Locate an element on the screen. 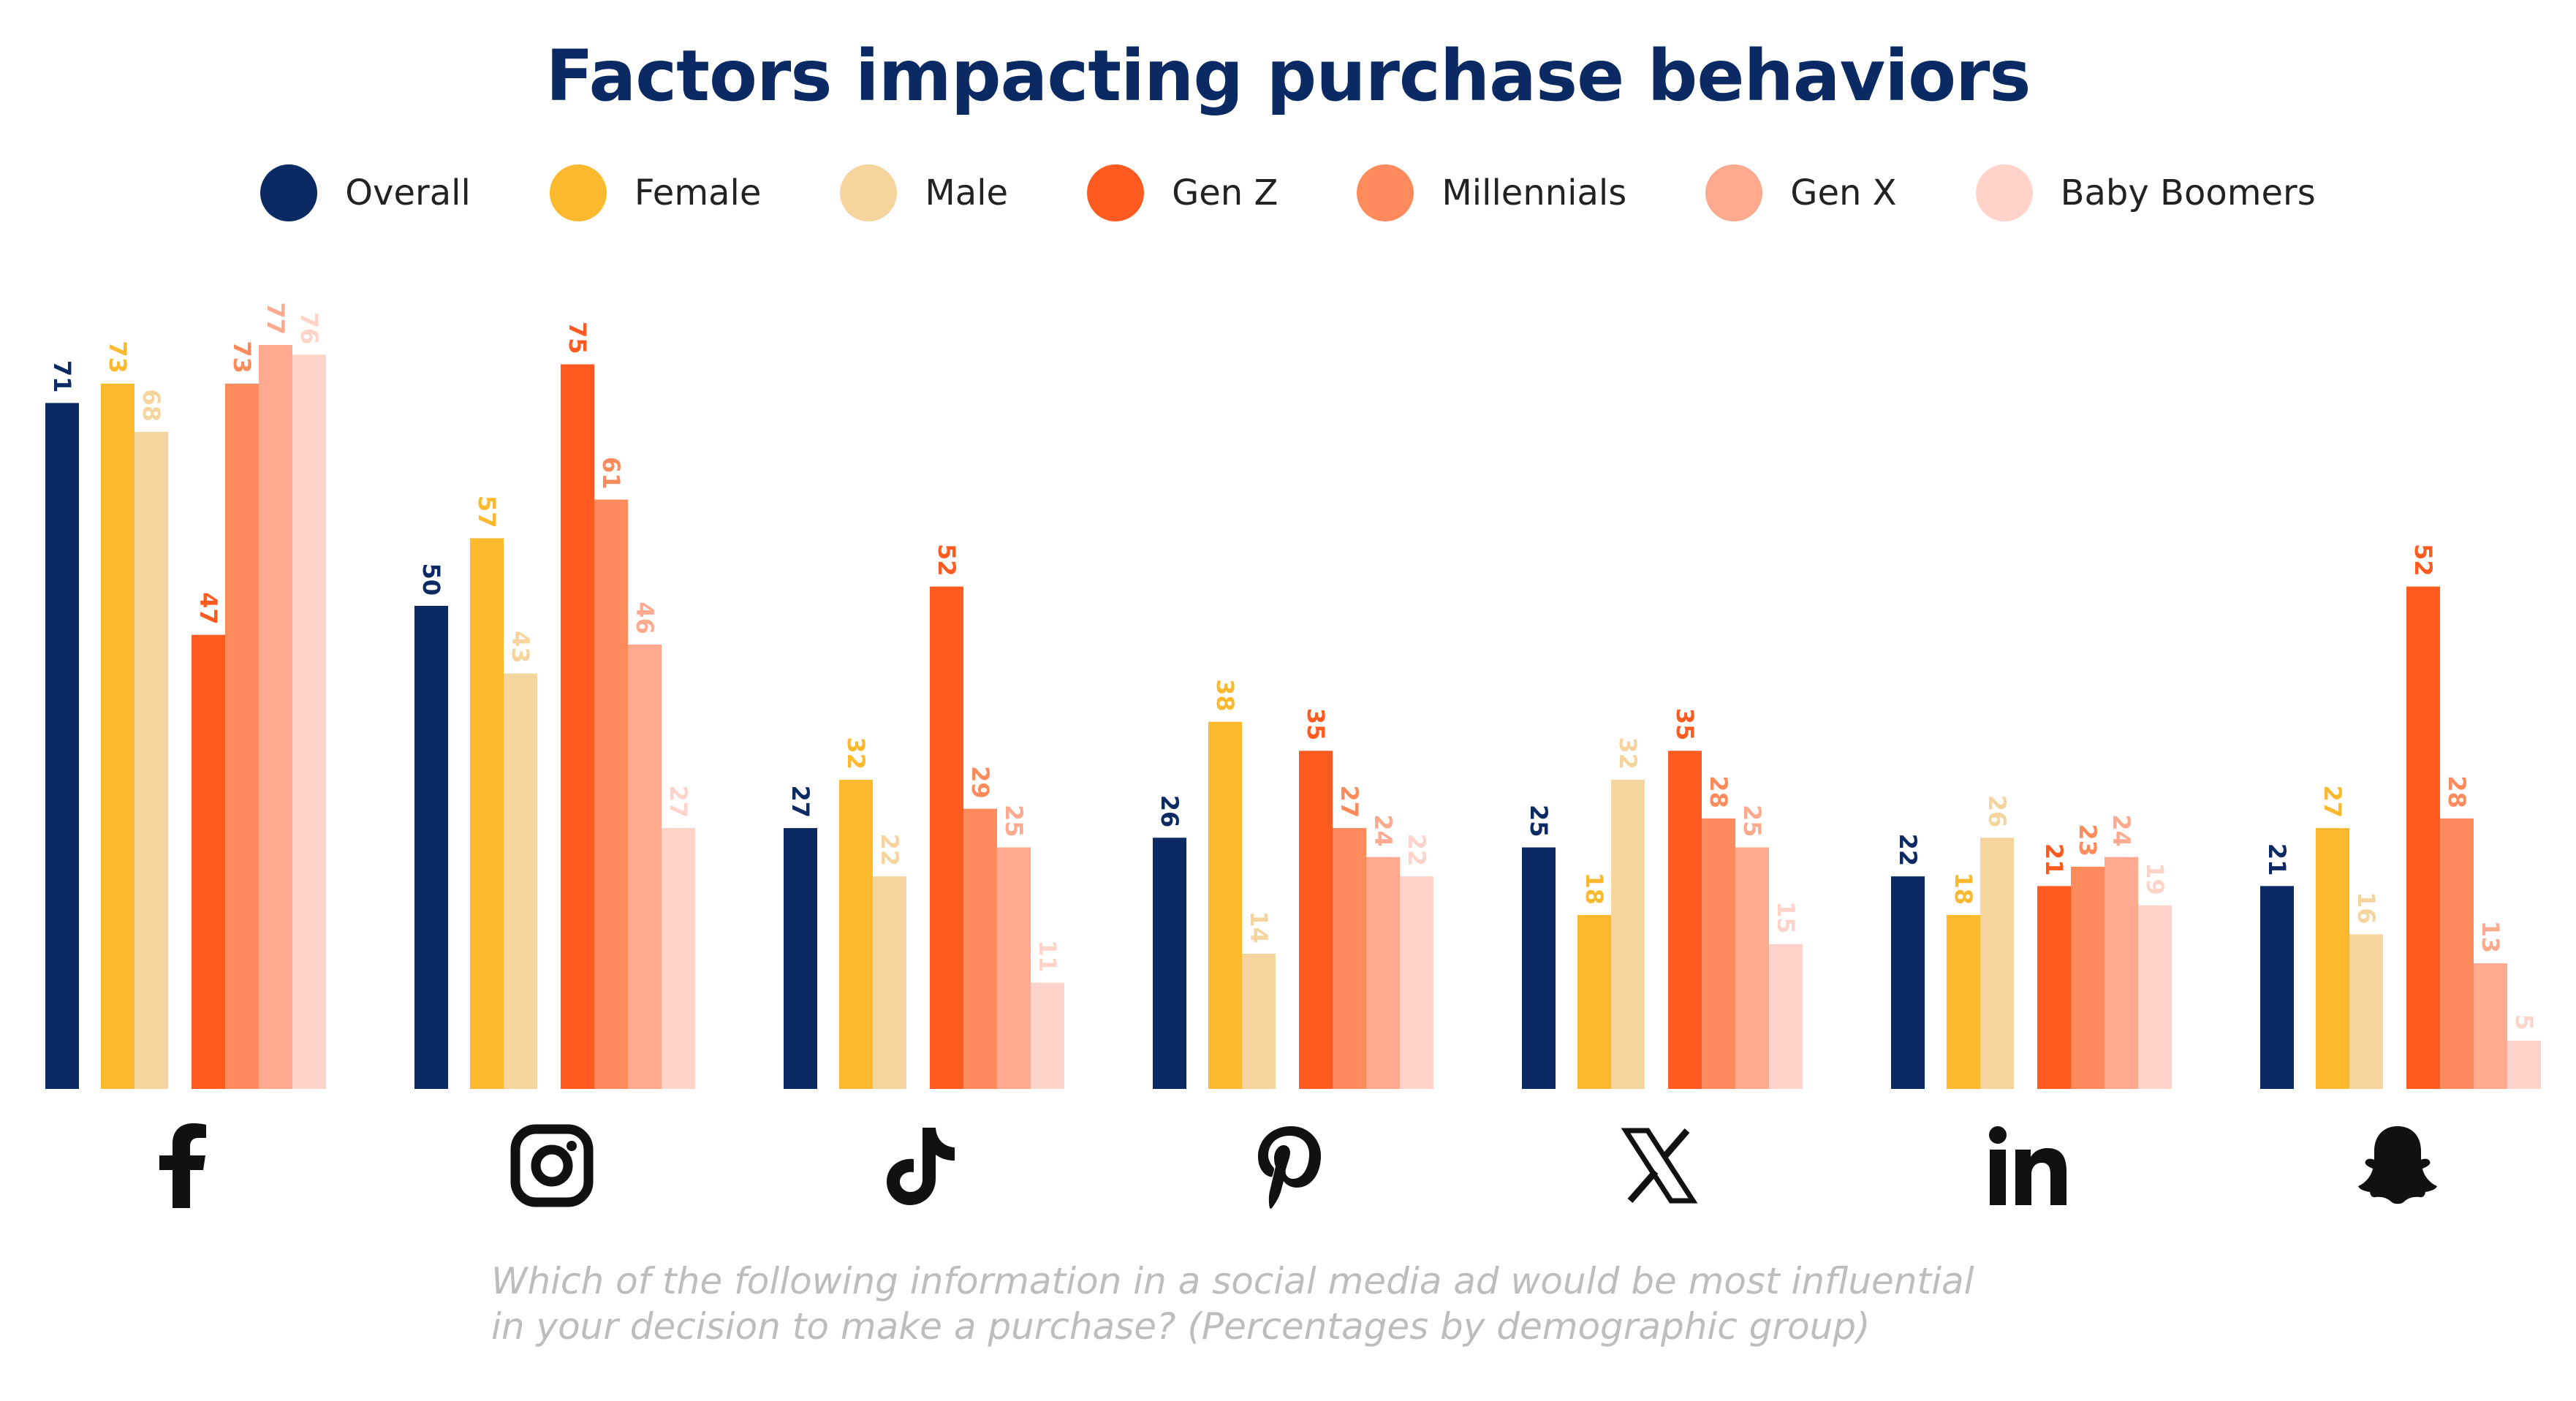  data-label-linkedin-millennials: 23 is located at coordinates (2088, 840).